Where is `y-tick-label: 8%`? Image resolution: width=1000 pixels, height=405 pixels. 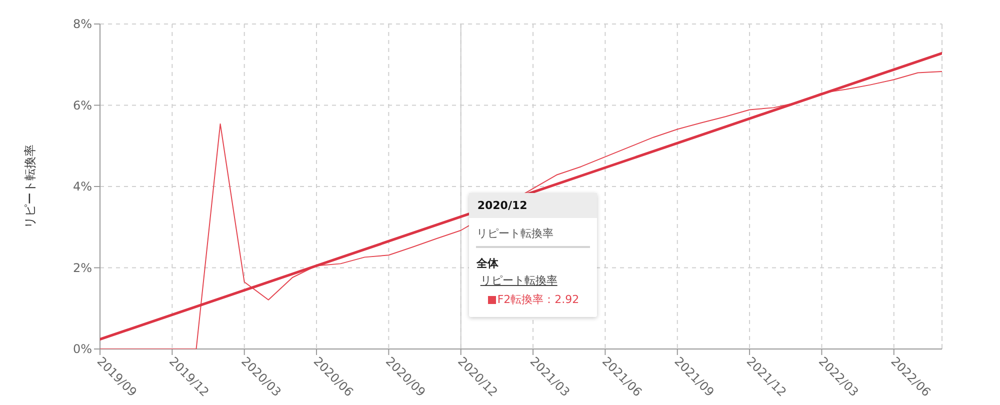 y-tick-label: 8% is located at coordinates (82, 24).